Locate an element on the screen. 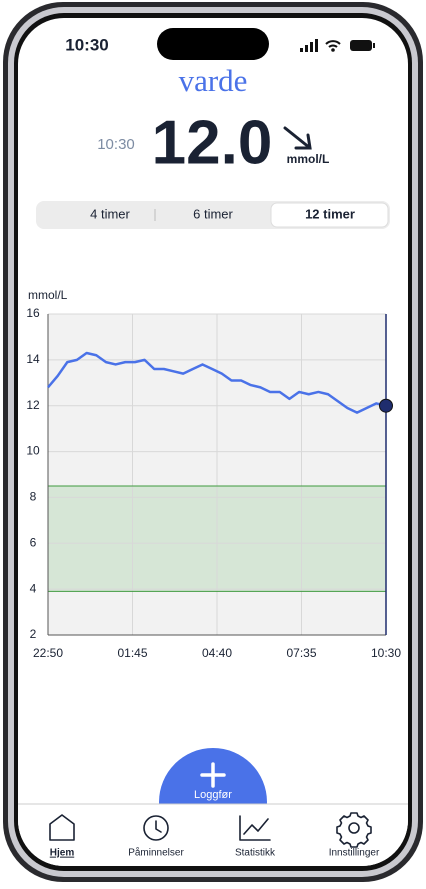 The width and height of the screenshot is (426, 889). x-tick-label: 22:50 is located at coordinates (48, 653).